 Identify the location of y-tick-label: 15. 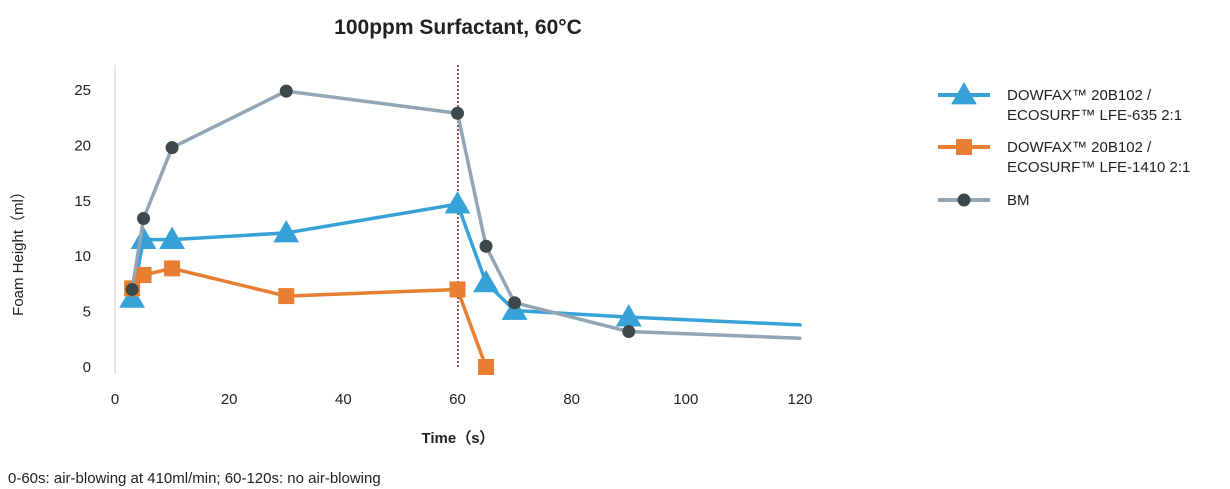
(82, 201).